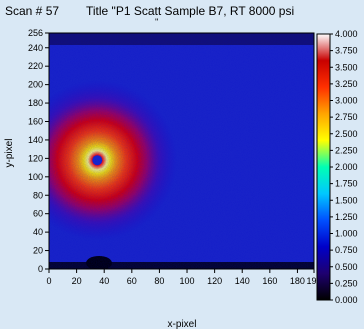  Describe the element at coordinates (187, 281) in the screenshot. I see `x-tick-label: 100` at that location.